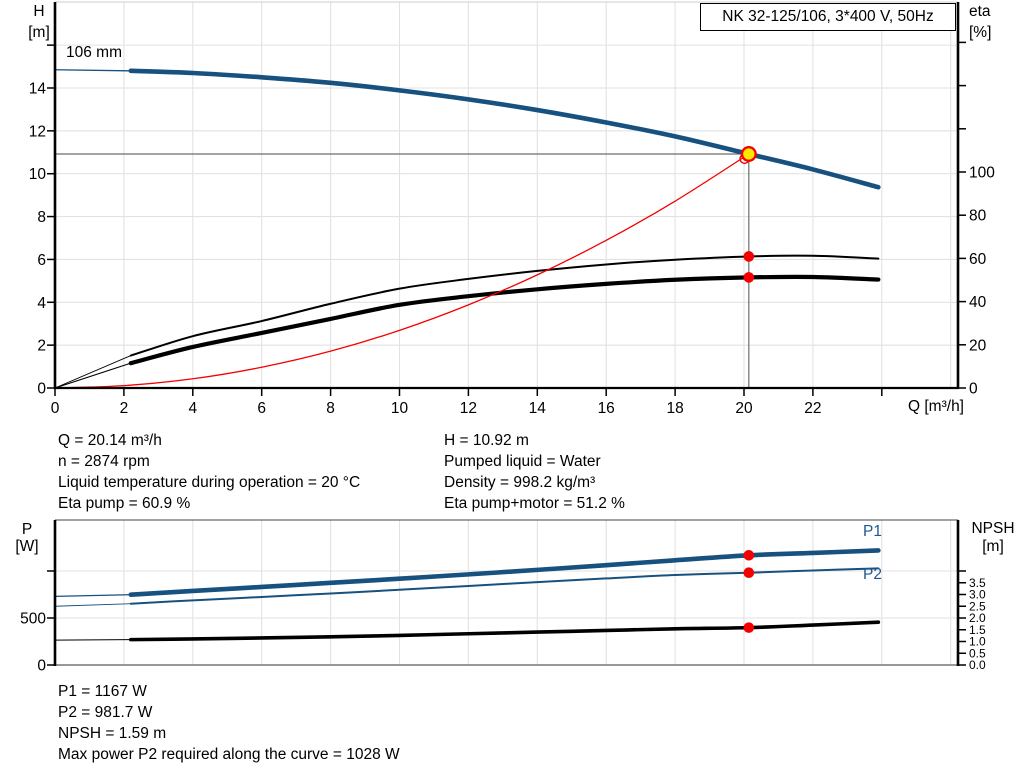 This screenshot has height=781, width=1024. Describe the element at coordinates (520, 482) in the screenshot. I see `info-density: Density = 998.2 kg/m³` at that location.